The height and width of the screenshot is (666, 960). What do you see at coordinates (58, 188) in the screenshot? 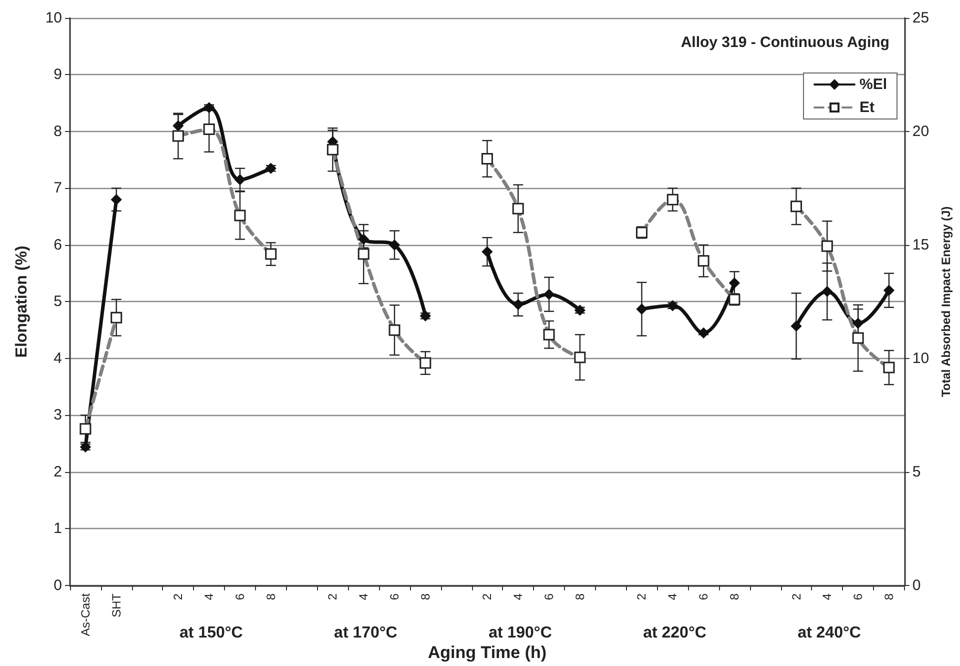
I see `y-tick-label: 7` at bounding box center [58, 188].